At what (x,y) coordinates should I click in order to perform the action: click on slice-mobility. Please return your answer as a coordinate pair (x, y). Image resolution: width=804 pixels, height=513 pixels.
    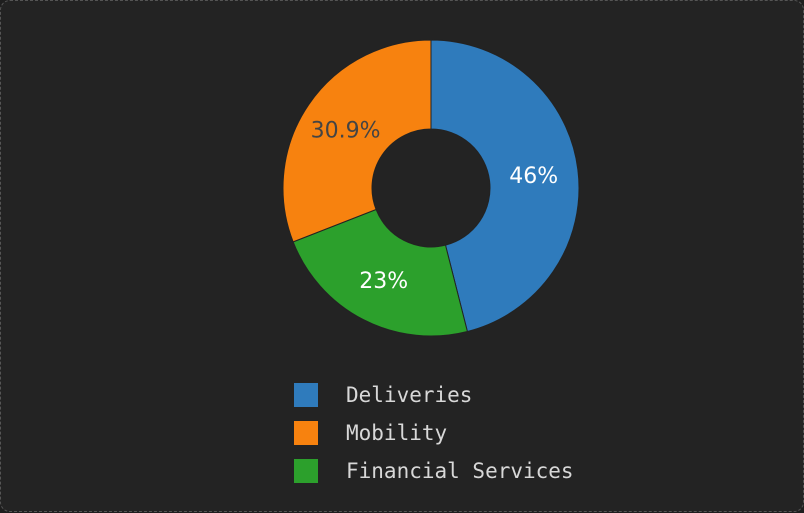
    Looking at the image, I should click on (357, 141).